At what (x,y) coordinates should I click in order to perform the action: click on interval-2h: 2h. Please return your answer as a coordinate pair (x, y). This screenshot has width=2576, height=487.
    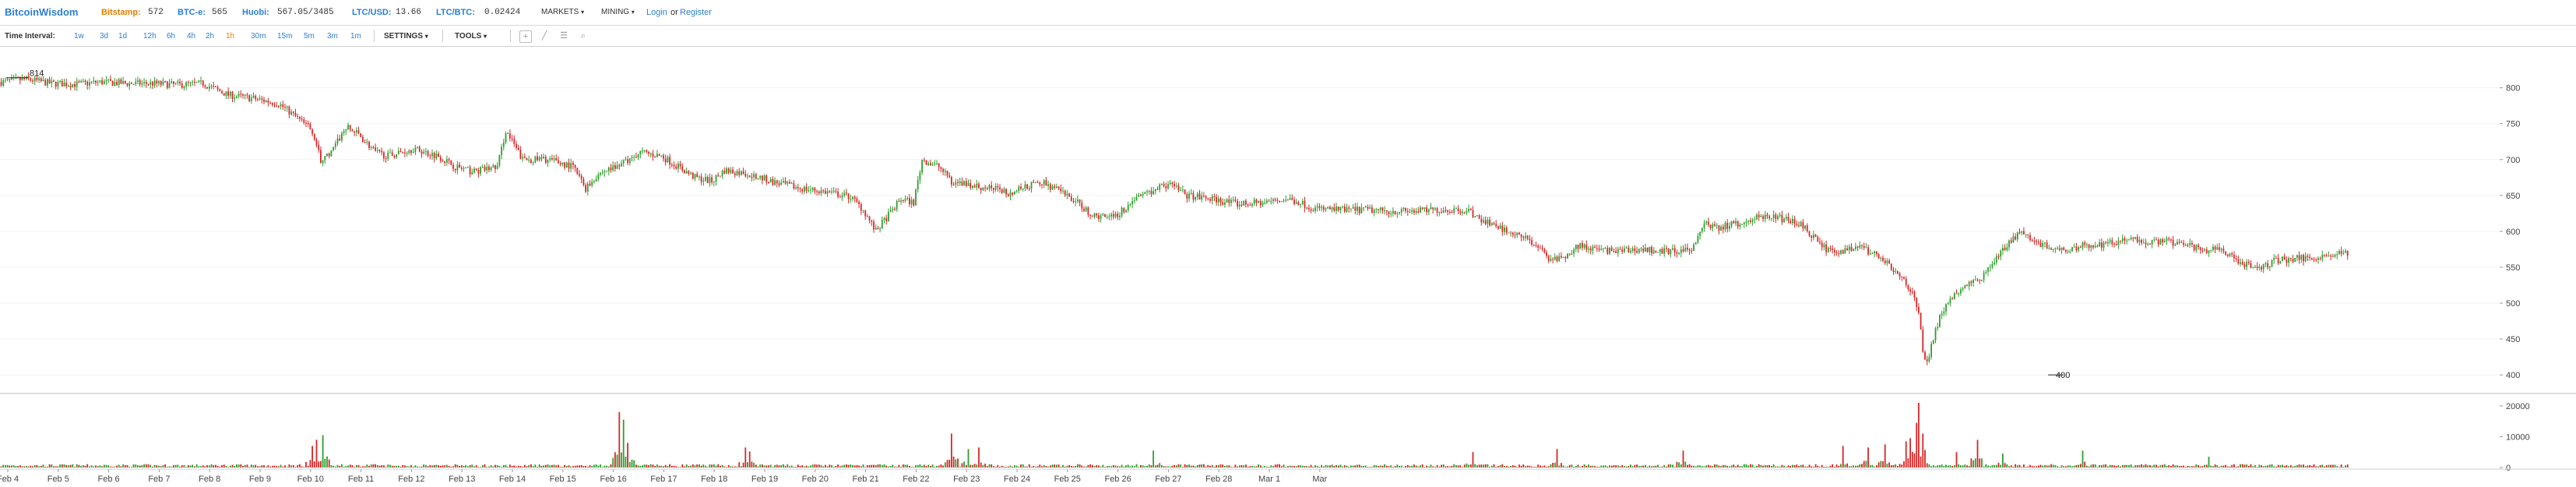
    Looking at the image, I should click on (210, 36).